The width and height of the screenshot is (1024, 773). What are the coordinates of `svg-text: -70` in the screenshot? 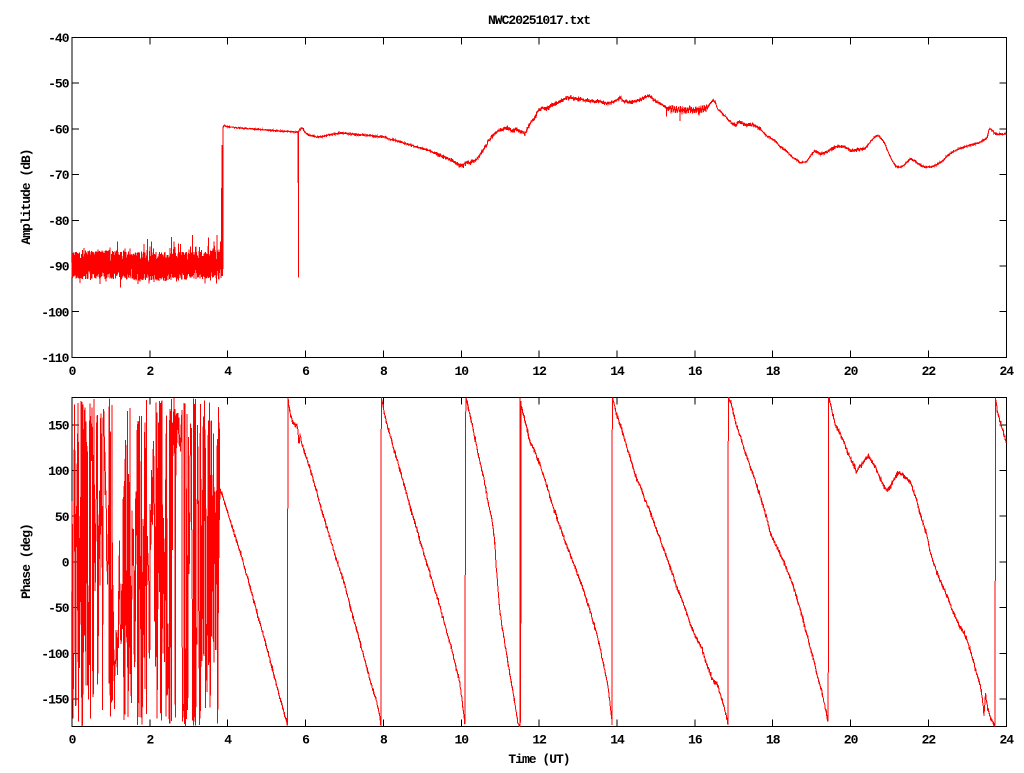 It's located at (59, 175).